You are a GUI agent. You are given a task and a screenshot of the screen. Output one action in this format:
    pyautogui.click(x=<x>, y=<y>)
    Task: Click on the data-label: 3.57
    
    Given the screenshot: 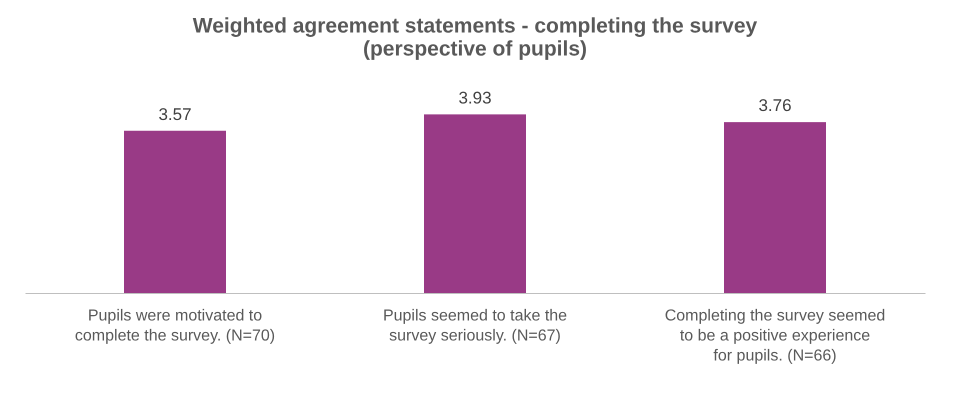 What is the action you would take?
    pyautogui.click(x=175, y=114)
    